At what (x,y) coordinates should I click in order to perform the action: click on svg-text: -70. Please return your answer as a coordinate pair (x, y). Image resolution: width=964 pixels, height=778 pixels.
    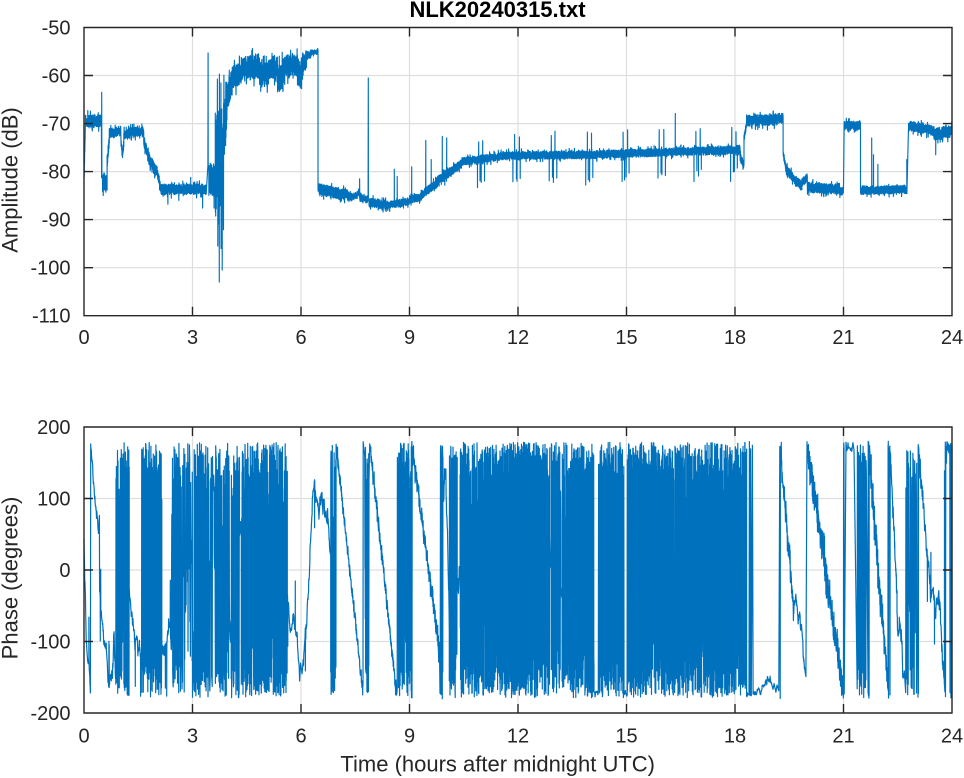
    Looking at the image, I should click on (56, 125).